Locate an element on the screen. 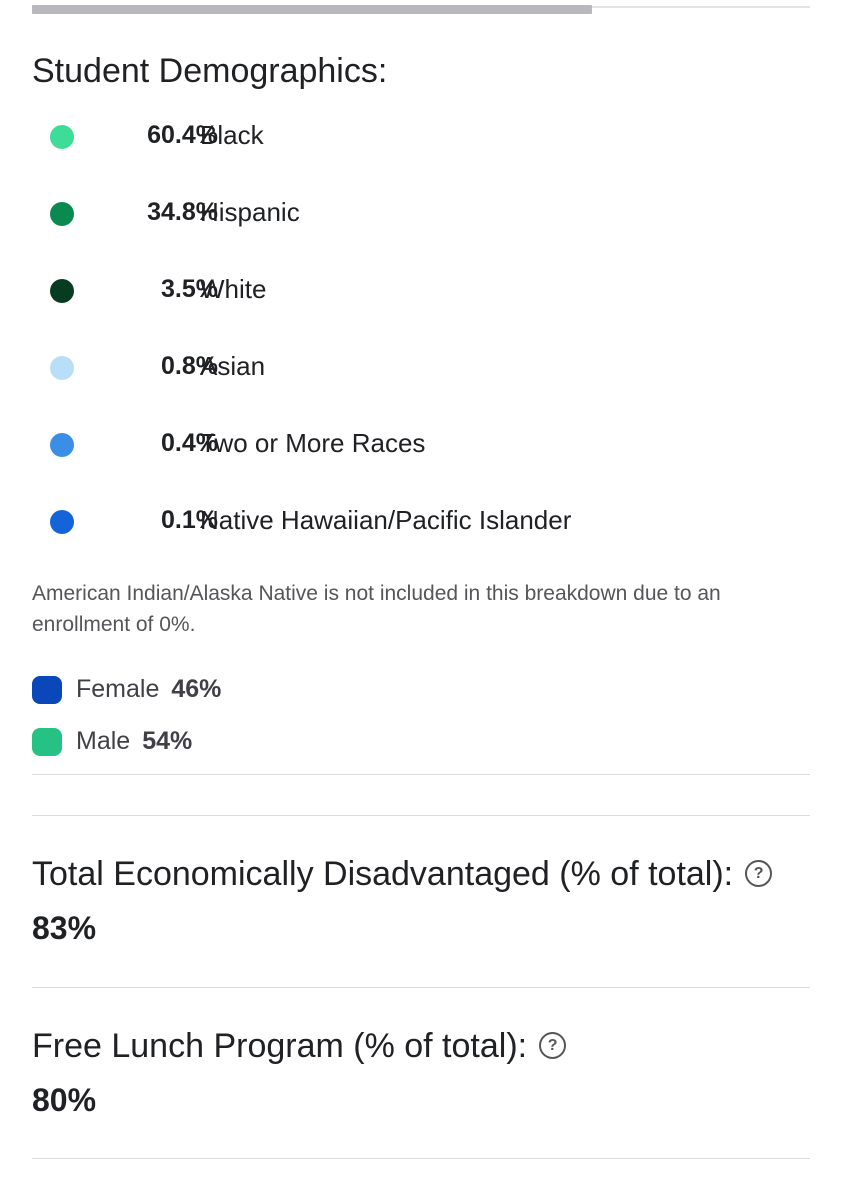 The width and height of the screenshot is (842, 1200). demographic-percent: 3.5% is located at coordinates (189, 289).